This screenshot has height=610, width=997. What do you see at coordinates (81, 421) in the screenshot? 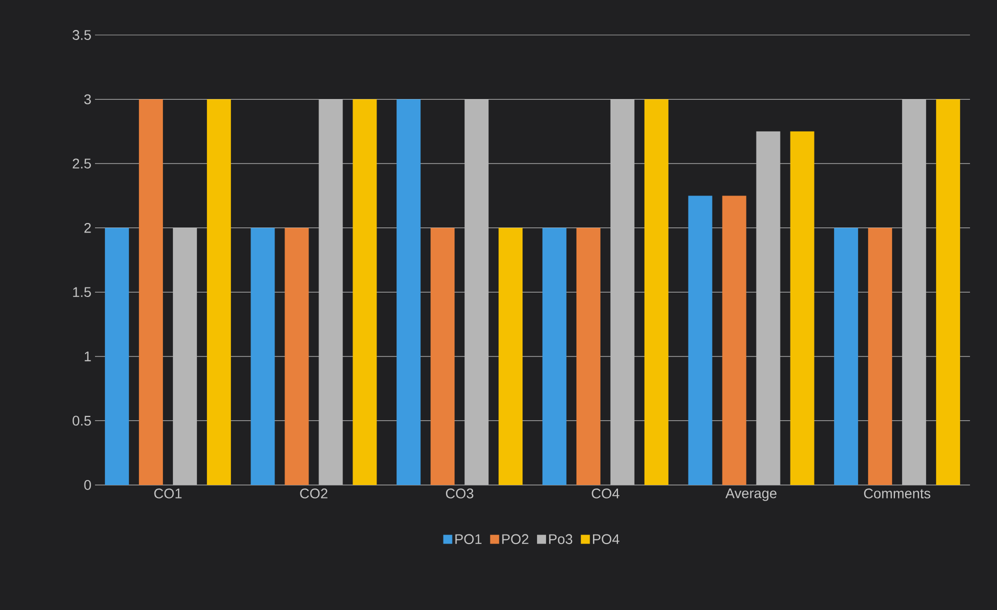
I see `y-tick-label: 0.5` at bounding box center [81, 421].